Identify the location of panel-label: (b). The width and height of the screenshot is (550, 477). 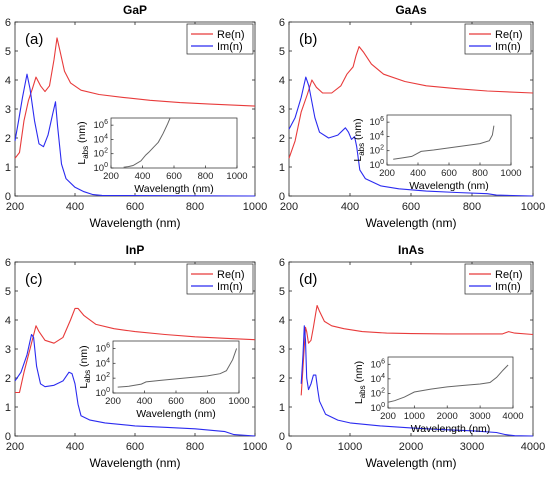
(308, 39).